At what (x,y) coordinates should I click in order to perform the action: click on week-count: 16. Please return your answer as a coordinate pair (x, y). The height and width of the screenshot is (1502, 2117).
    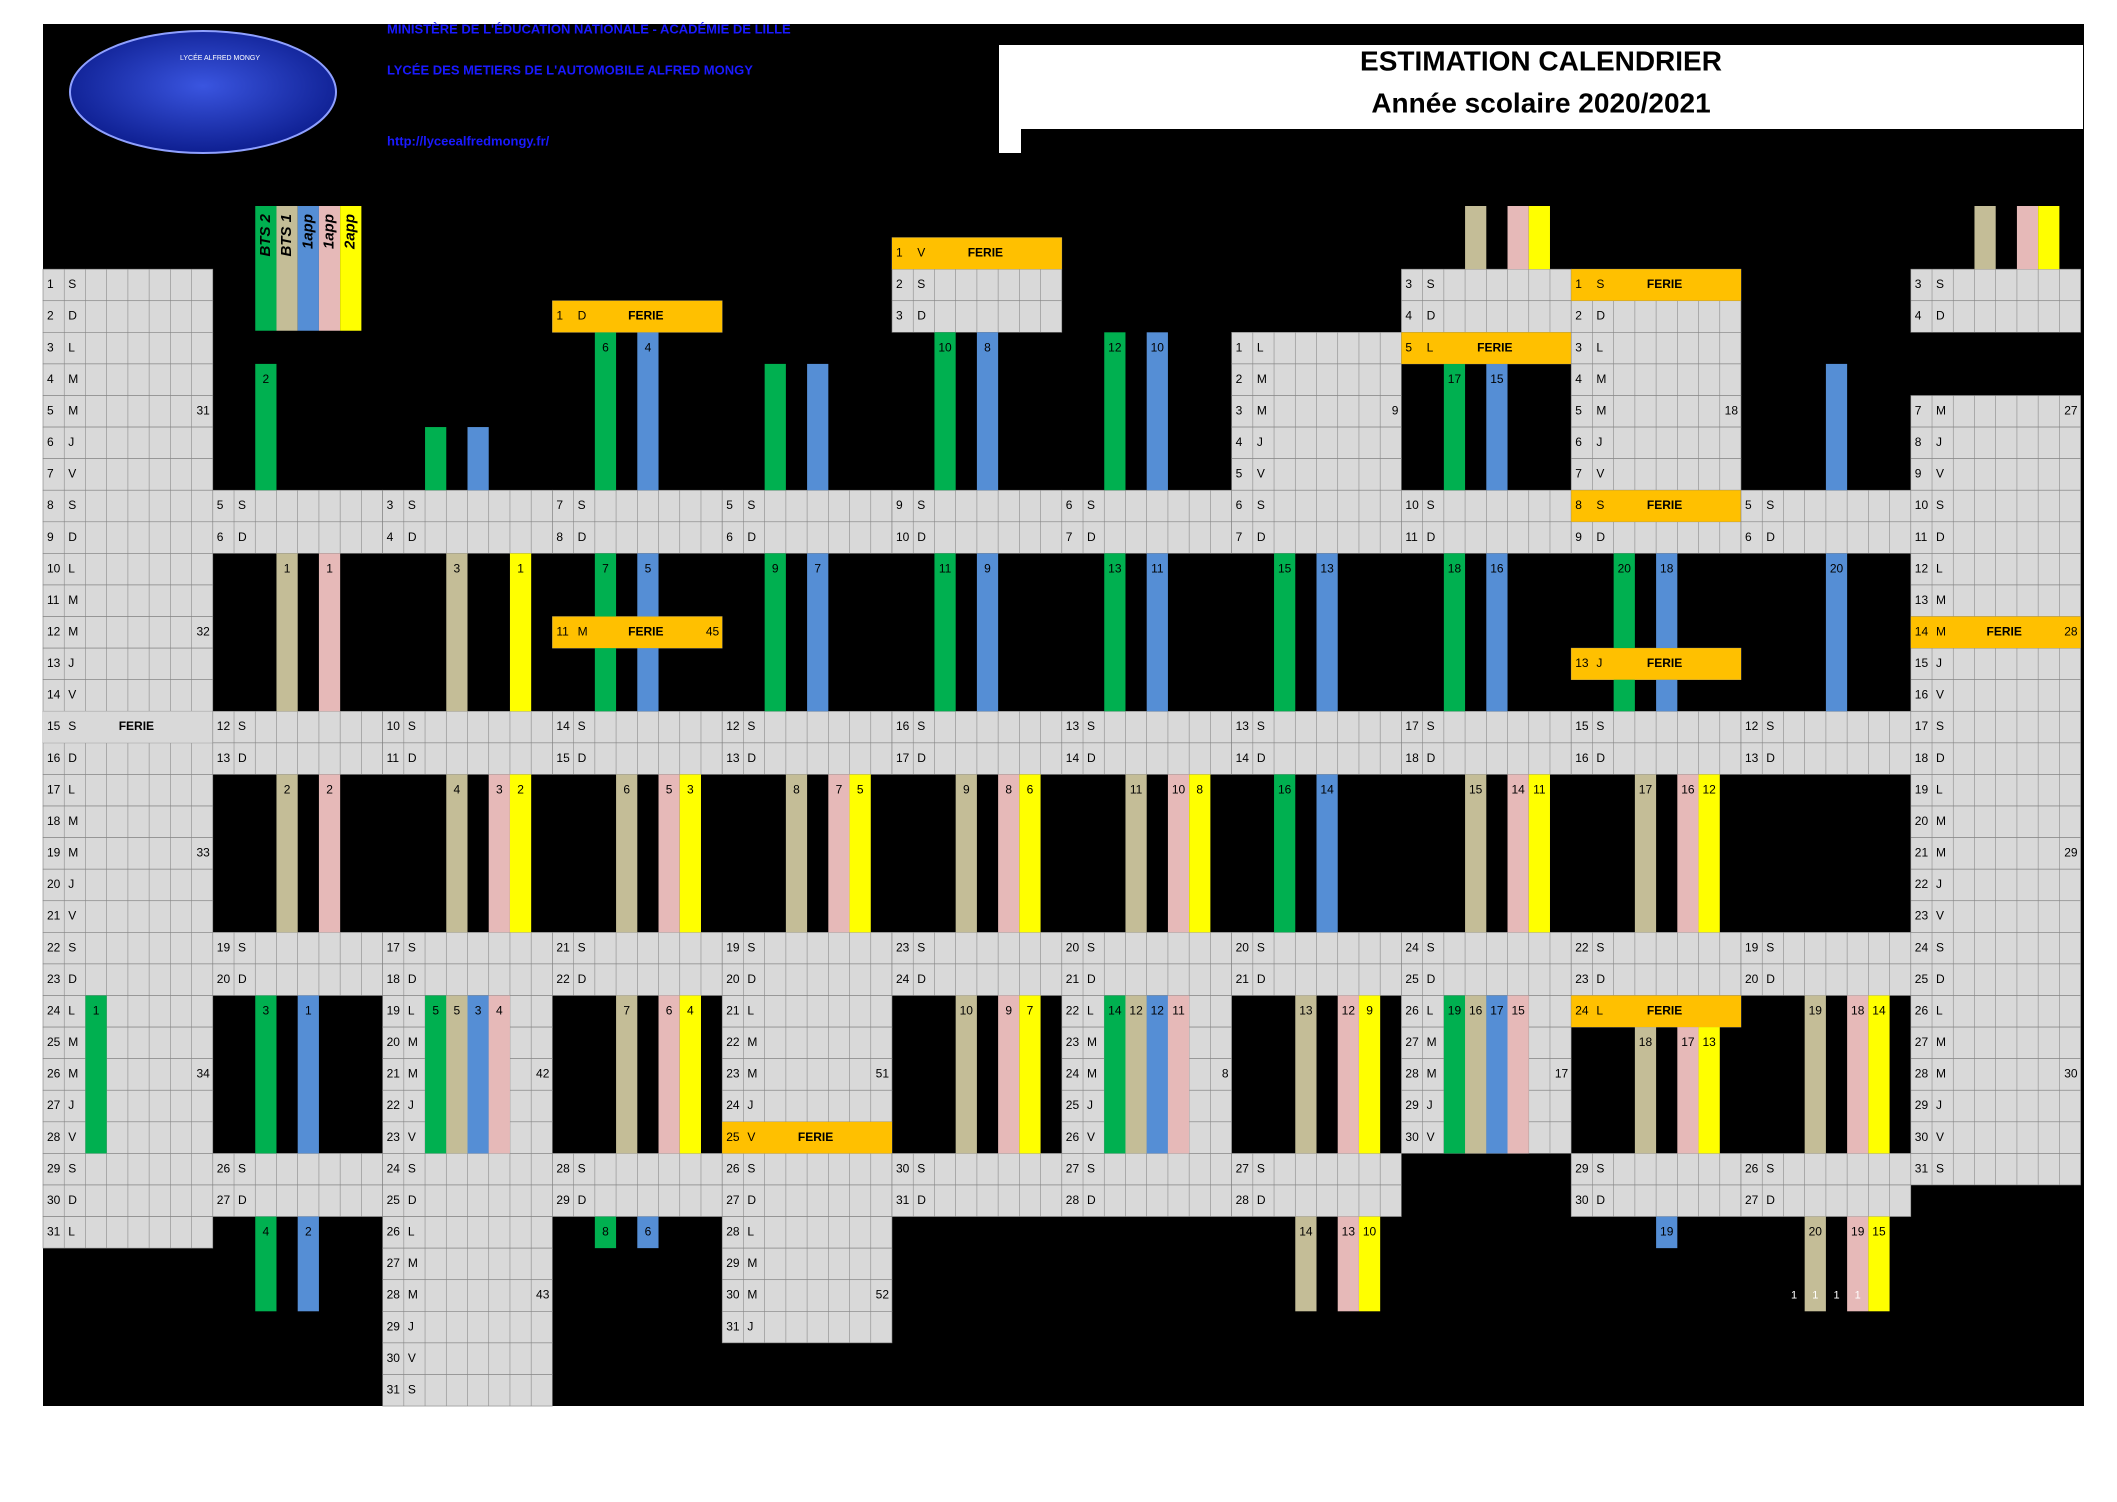
    Looking at the image, I should click on (1285, 789).